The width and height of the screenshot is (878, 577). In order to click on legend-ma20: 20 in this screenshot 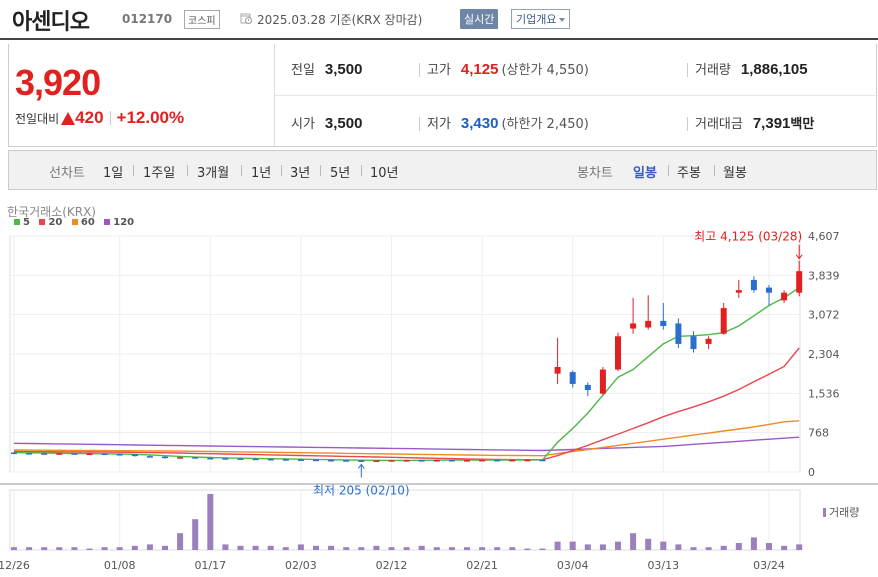, I will do `click(50, 222)`.